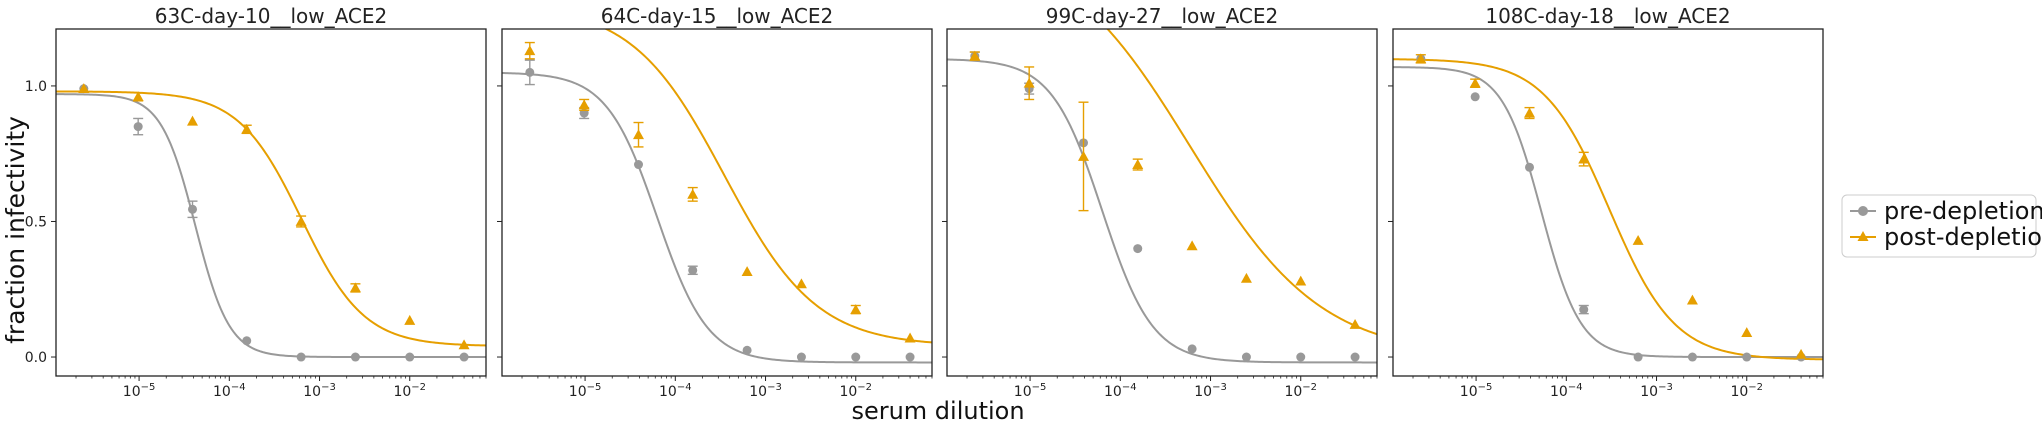  What do you see at coordinates (36, 87) in the screenshot?
I see `y-tick-label: 1.0` at bounding box center [36, 87].